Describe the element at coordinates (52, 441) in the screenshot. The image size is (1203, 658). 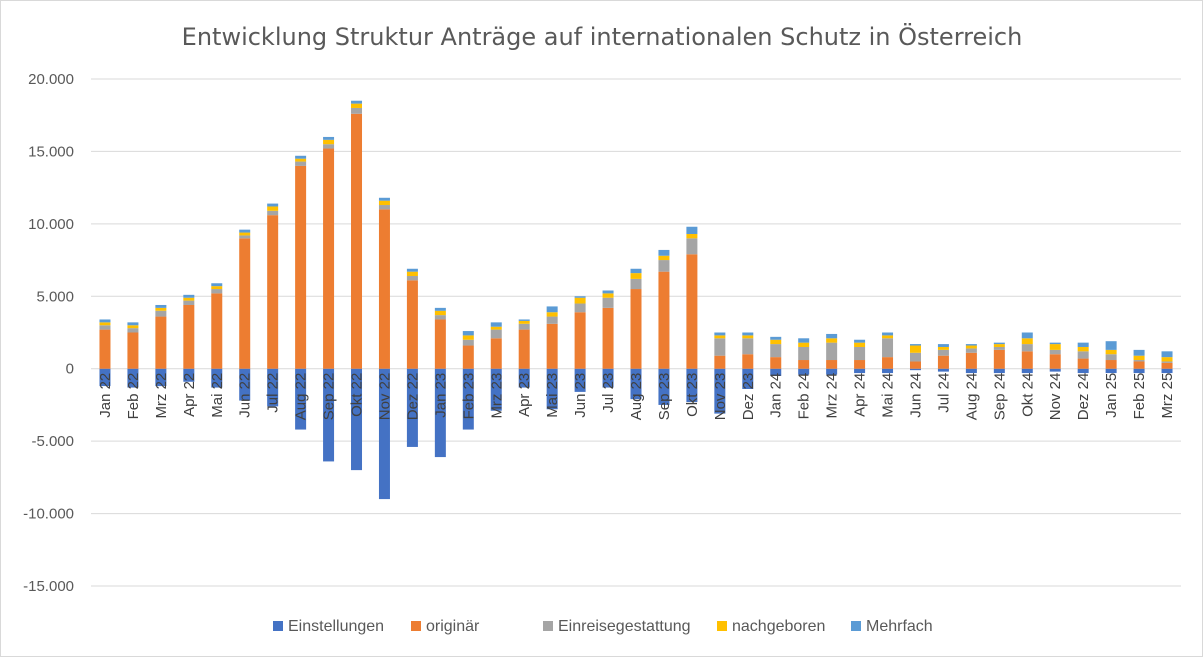
I see `y-tick-label: -5.000` at that location.